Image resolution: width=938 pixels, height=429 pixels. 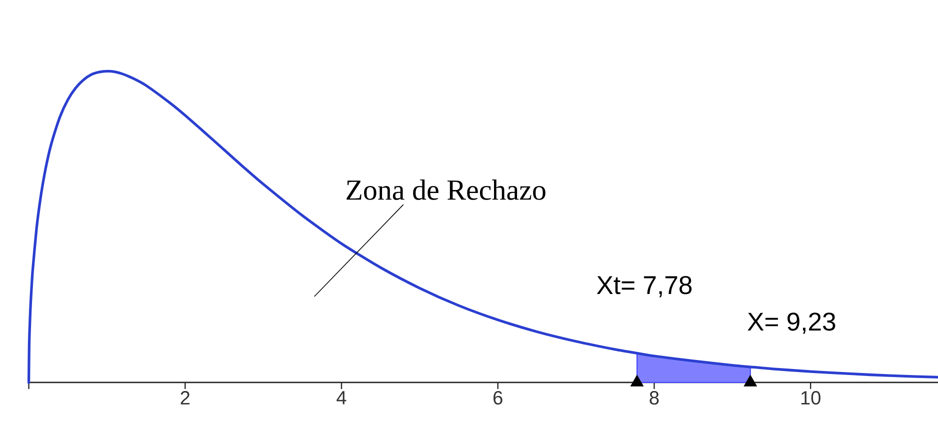 I want to click on annotation: X= 9,23, so click(x=792, y=323).